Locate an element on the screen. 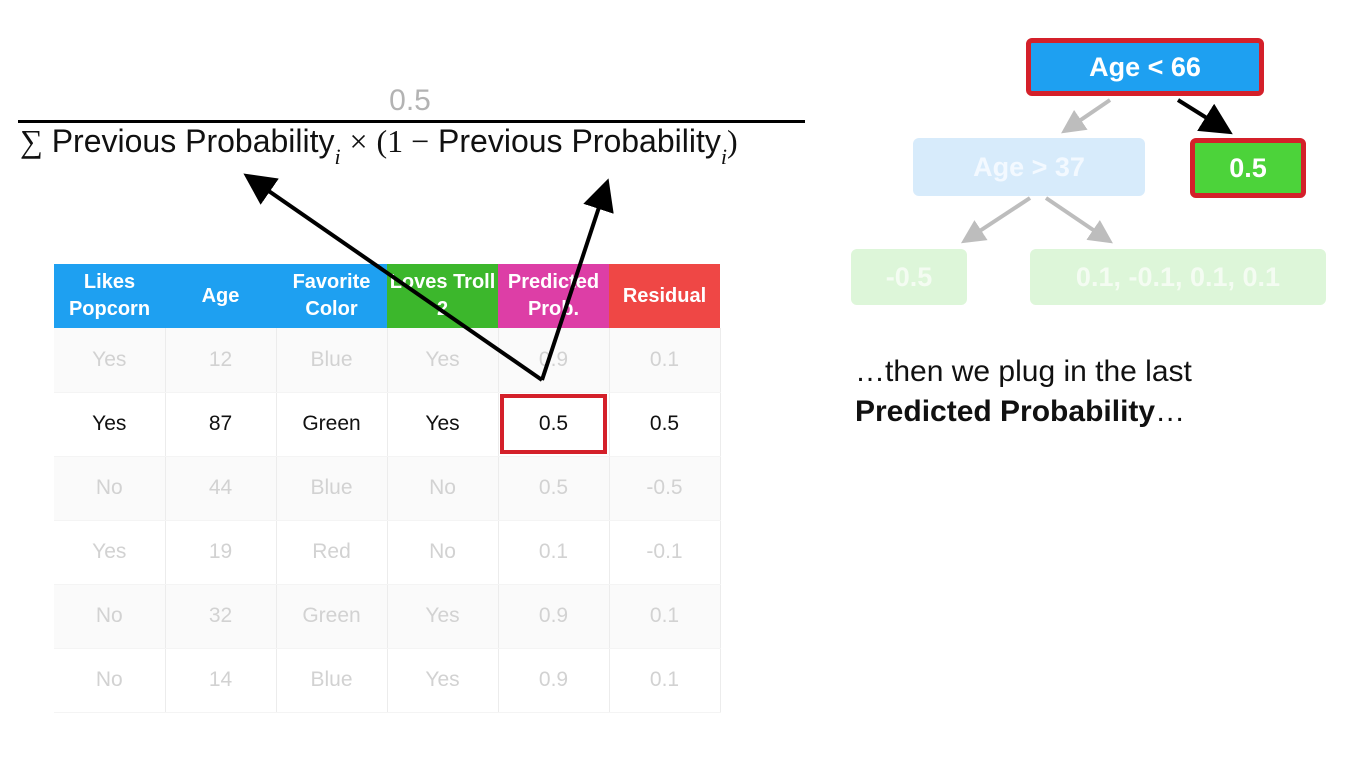 The image size is (1366, 768). header-residual: Residual is located at coordinates (664, 296).